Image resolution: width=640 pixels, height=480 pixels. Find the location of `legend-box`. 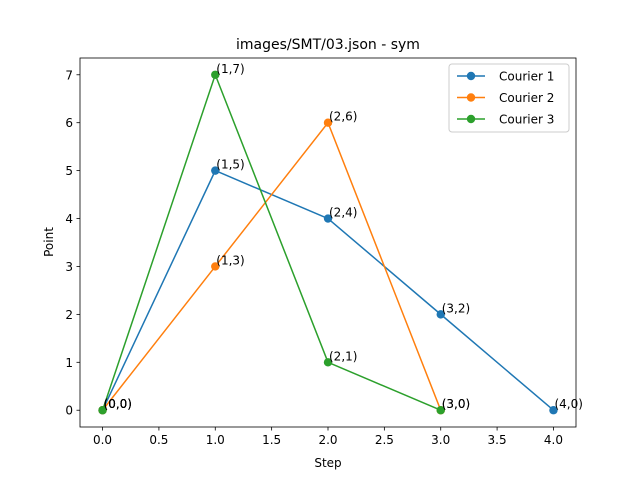

legend-box is located at coordinates (509, 98).